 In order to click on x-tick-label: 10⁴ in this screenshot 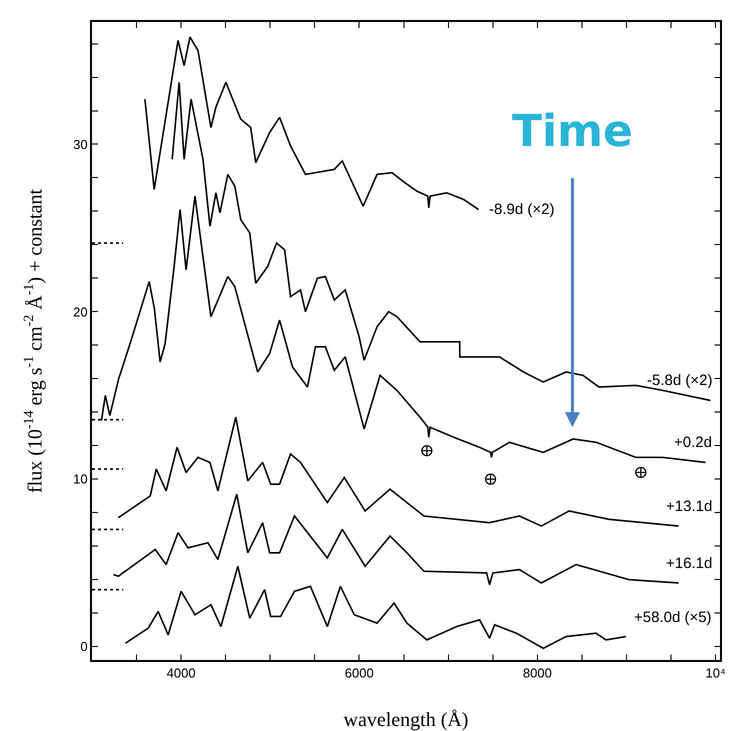, I will do `click(716, 672)`.